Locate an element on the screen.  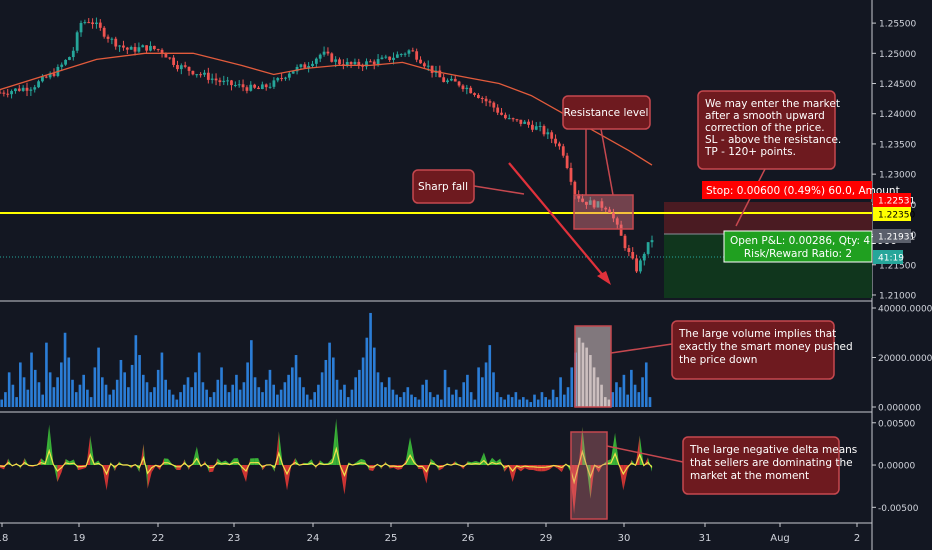
volume-tick-label: 0.000000 is located at coordinates (899, 409).